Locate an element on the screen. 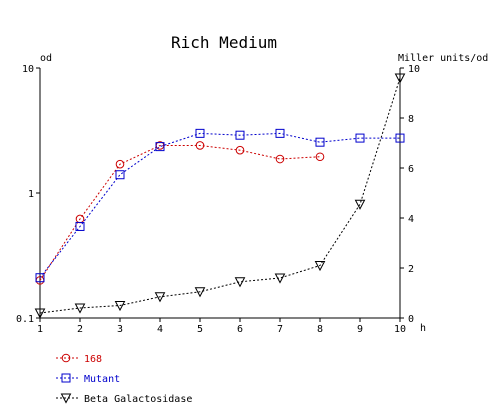 Image resolution: width=490 pixels, height=405 pixels. x-tick-label: 8 is located at coordinates (320, 329).